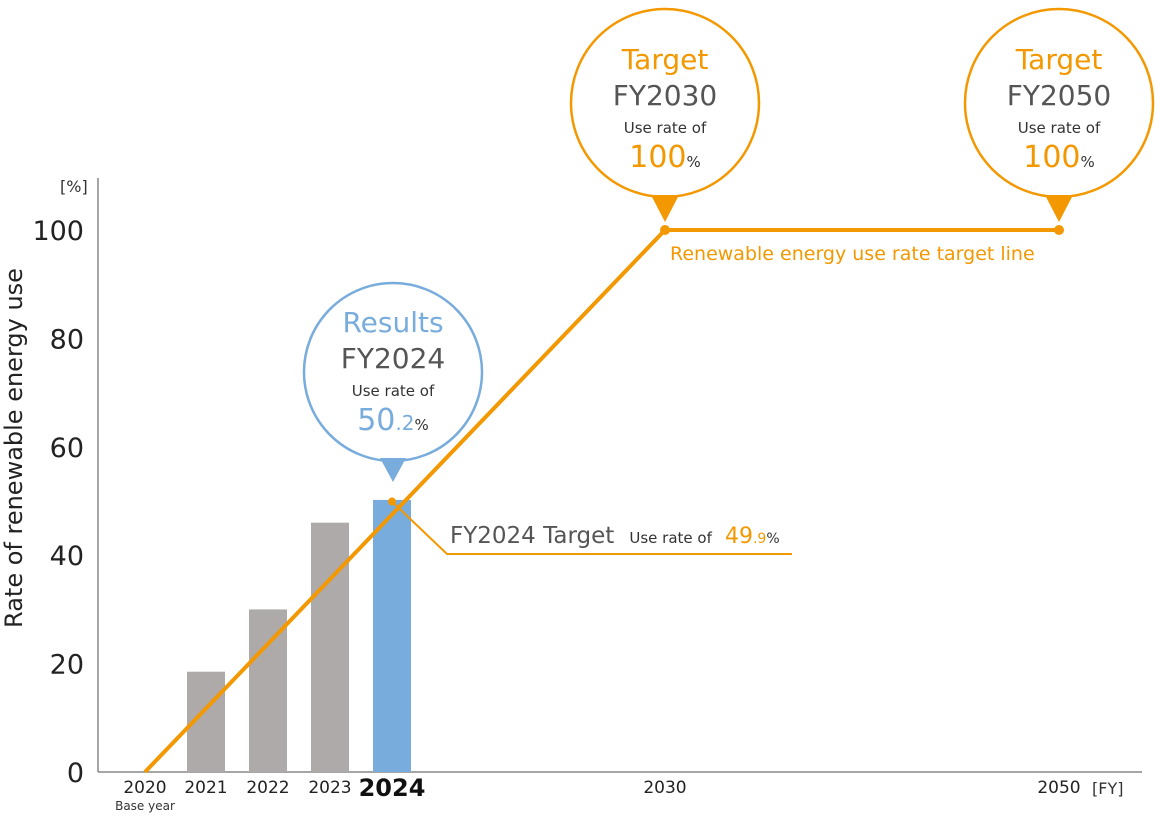 Image resolution: width=1156 pixels, height=819 pixels. What do you see at coordinates (144, 788) in the screenshot?
I see `x-tick-2020: 2020` at bounding box center [144, 788].